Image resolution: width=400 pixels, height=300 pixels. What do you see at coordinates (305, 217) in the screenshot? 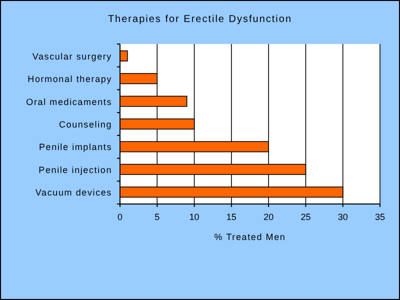
I see `x-tick-label: 25` at bounding box center [305, 217].